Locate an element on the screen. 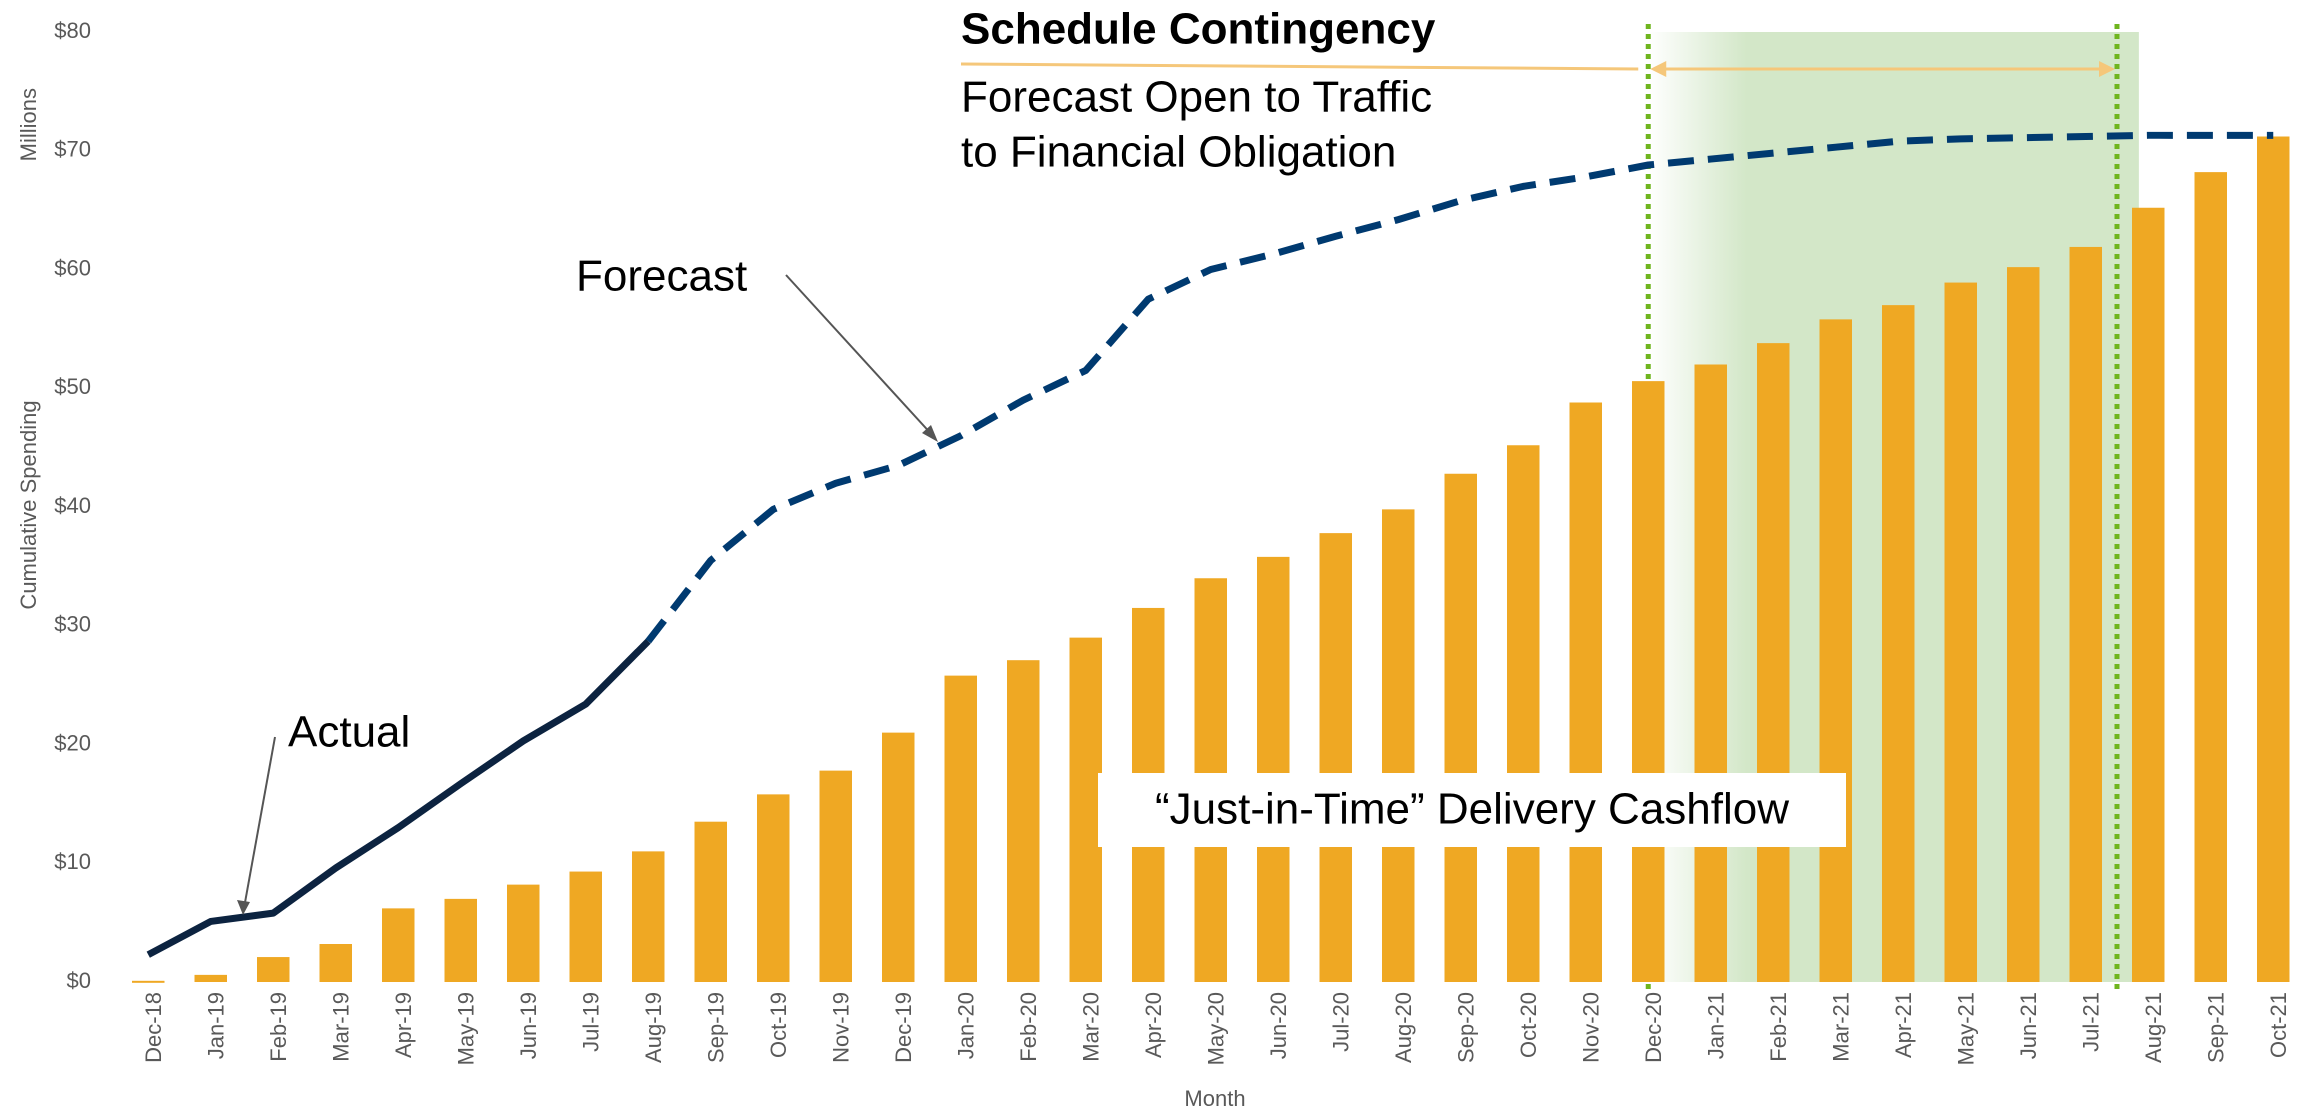 The image size is (2305, 1115). x-tick-label: Jun-21 is located at coordinates (2028, 1025).